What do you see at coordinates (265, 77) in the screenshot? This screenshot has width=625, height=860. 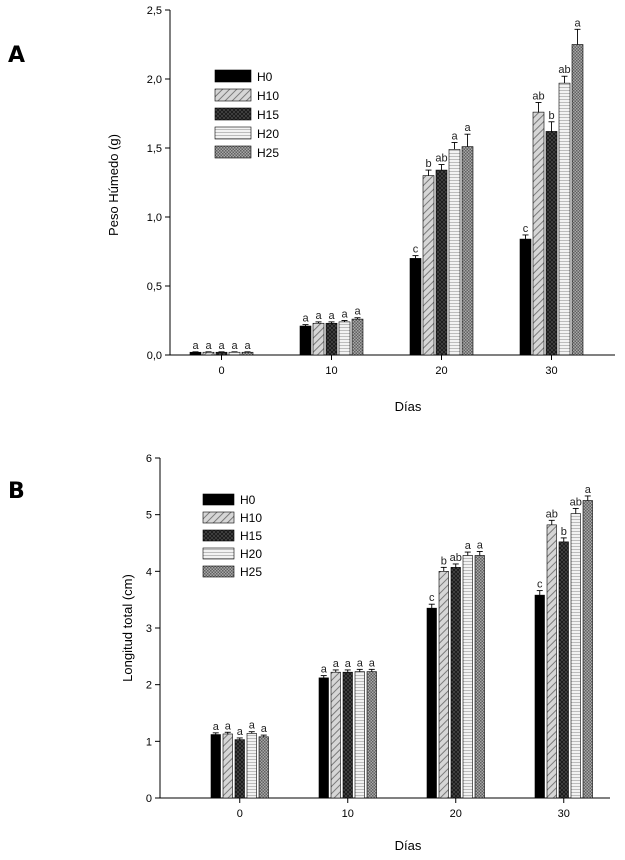 I see `legend-label-h0: H0` at bounding box center [265, 77].